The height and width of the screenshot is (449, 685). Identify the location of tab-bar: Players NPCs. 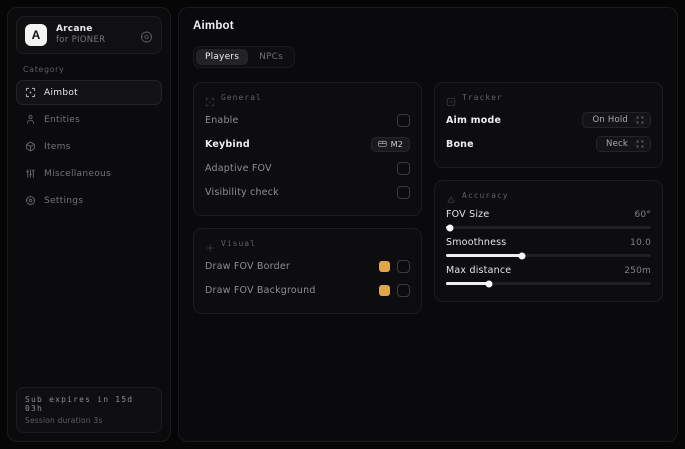
(244, 57).